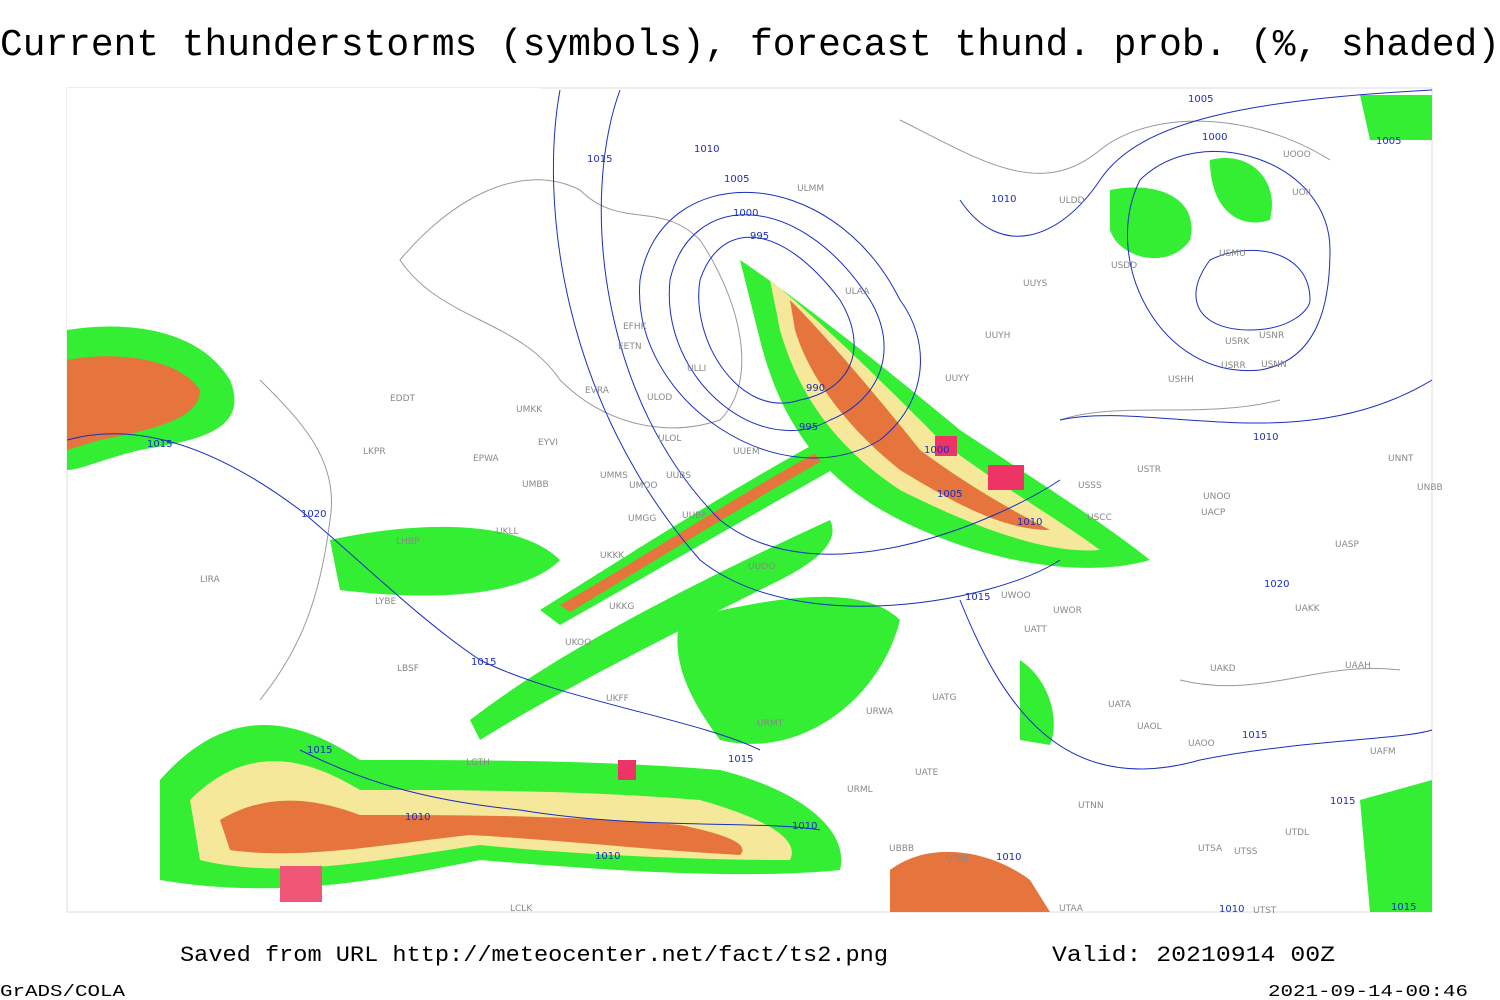 Image resolution: width=1500 pixels, height=1000 pixels. What do you see at coordinates (1274, 365) in the screenshot?
I see `station-label: USNN` at bounding box center [1274, 365].